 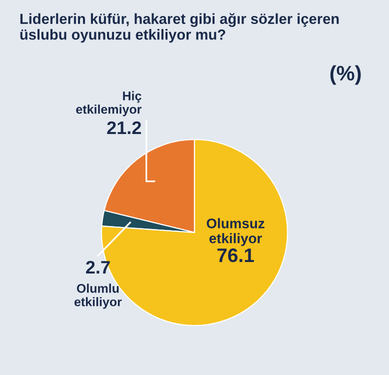 I want to click on data-label: 76.1, so click(x=235, y=255).